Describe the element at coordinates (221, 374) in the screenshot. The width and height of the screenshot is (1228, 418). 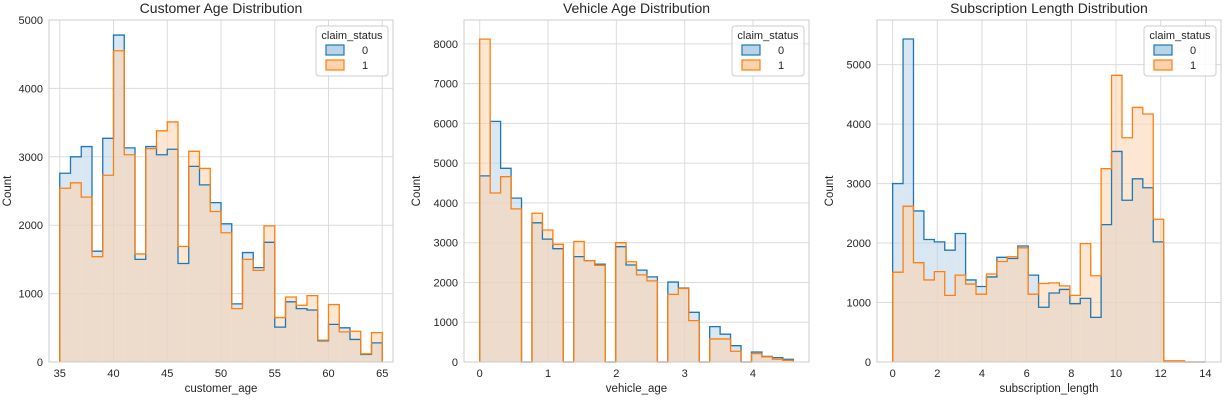
I see `x-tick-label: 50` at that location.